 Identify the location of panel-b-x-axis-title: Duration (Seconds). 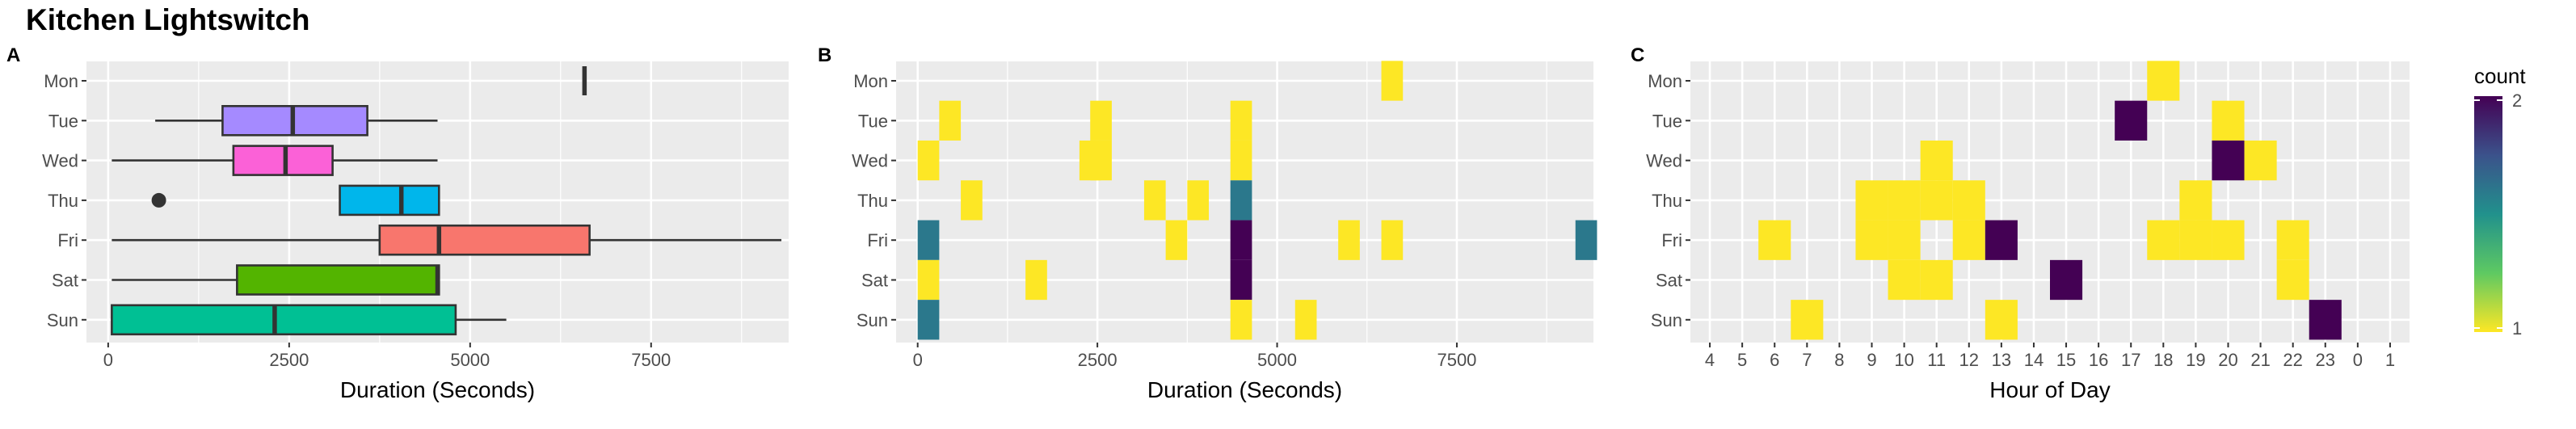
(1244, 389).